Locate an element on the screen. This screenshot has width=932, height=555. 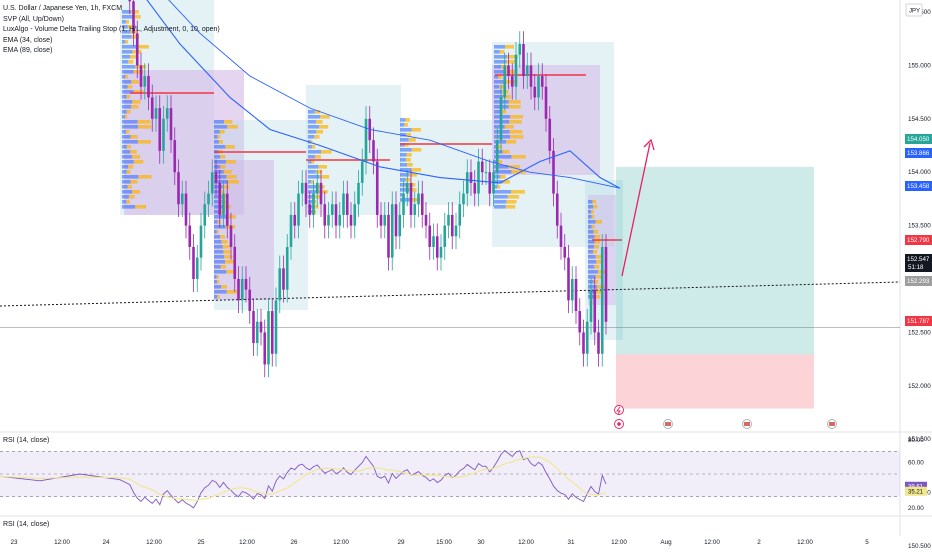
rsi1-legend: RSI (14, close) is located at coordinates (26, 440).